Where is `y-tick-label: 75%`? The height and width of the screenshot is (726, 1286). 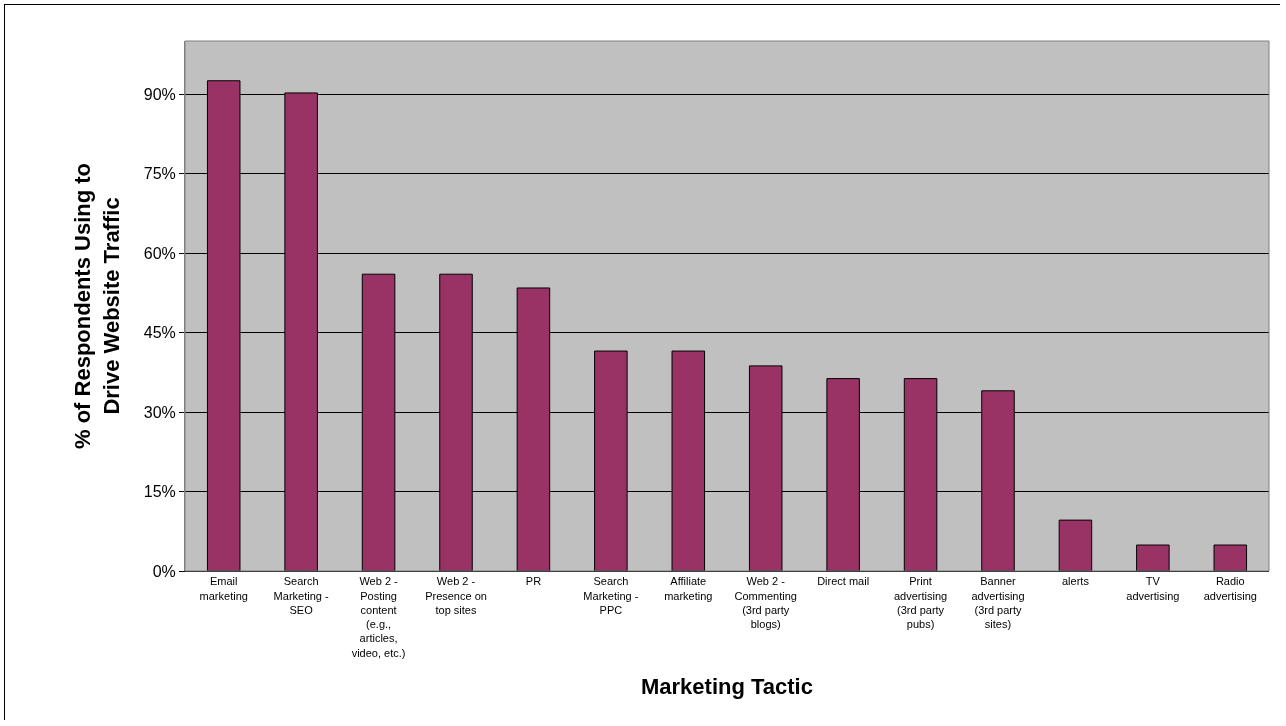 y-tick-label: 75% is located at coordinates (159, 174).